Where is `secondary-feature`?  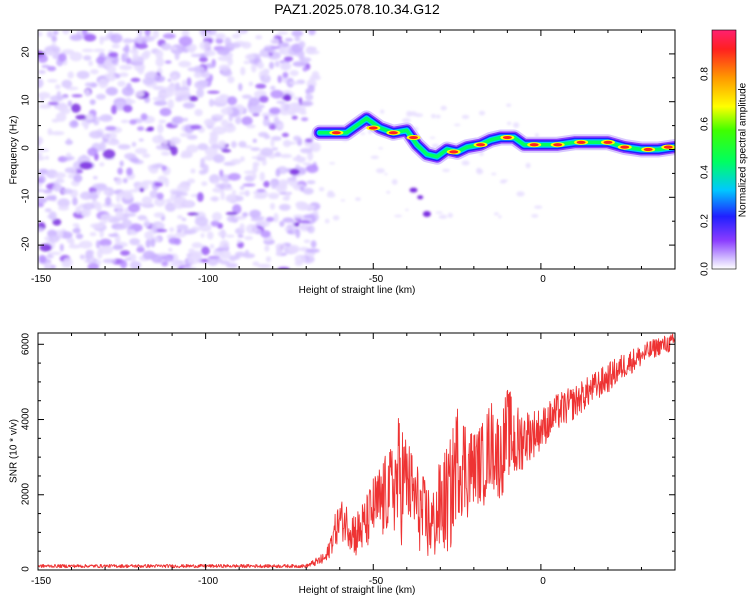 secondary-feature is located at coordinates (426, 214).